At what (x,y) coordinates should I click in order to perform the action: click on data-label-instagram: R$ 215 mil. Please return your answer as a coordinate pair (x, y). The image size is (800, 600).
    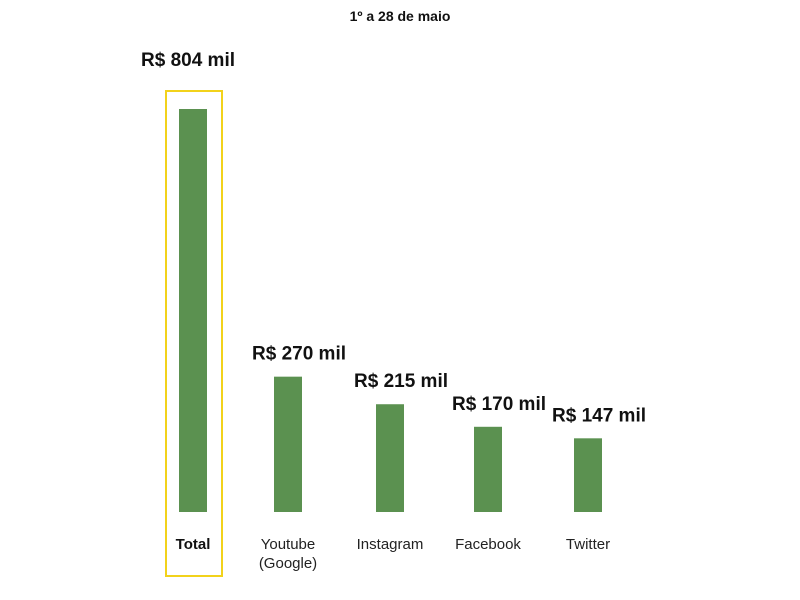
    Looking at the image, I should click on (401, 381).